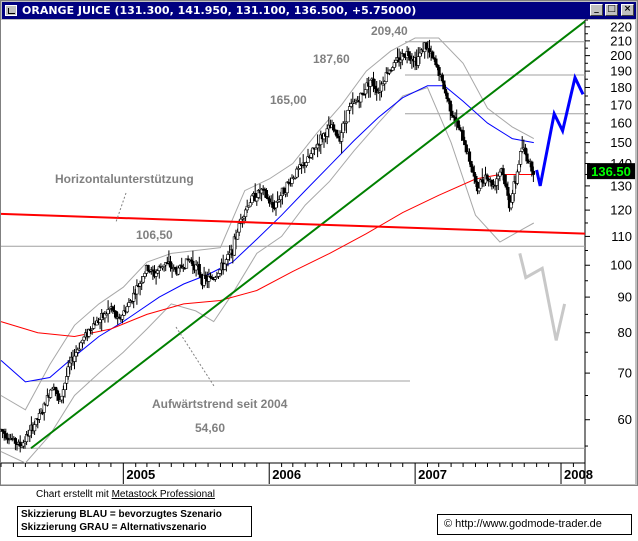 This screenshot has width=638, height=541. What do you see at coordinates (611, 10) in the screenshot?
I see `maximize-button: □` at bounding box center [611, 10].